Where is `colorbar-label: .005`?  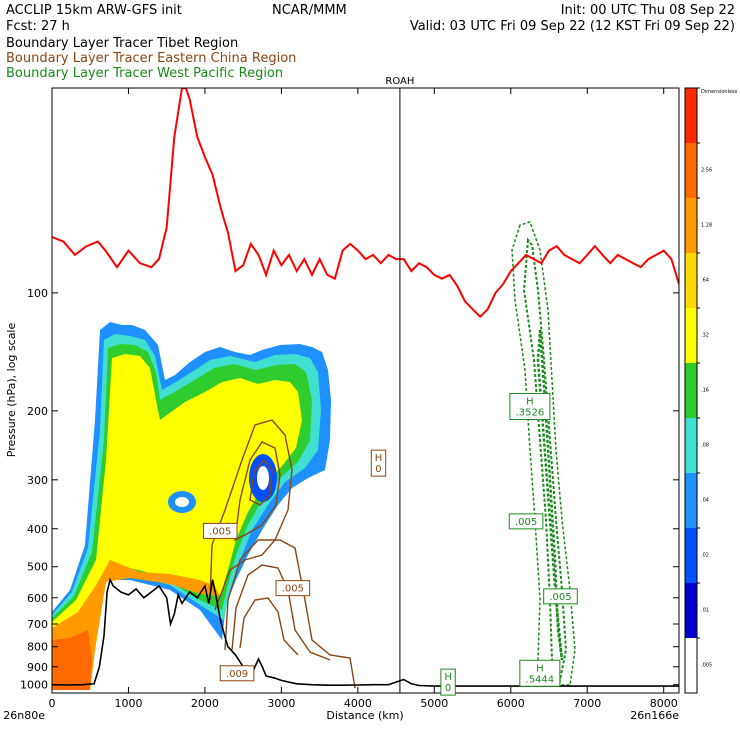
colorbar-label: .005 is located at coordinates (706, 666).